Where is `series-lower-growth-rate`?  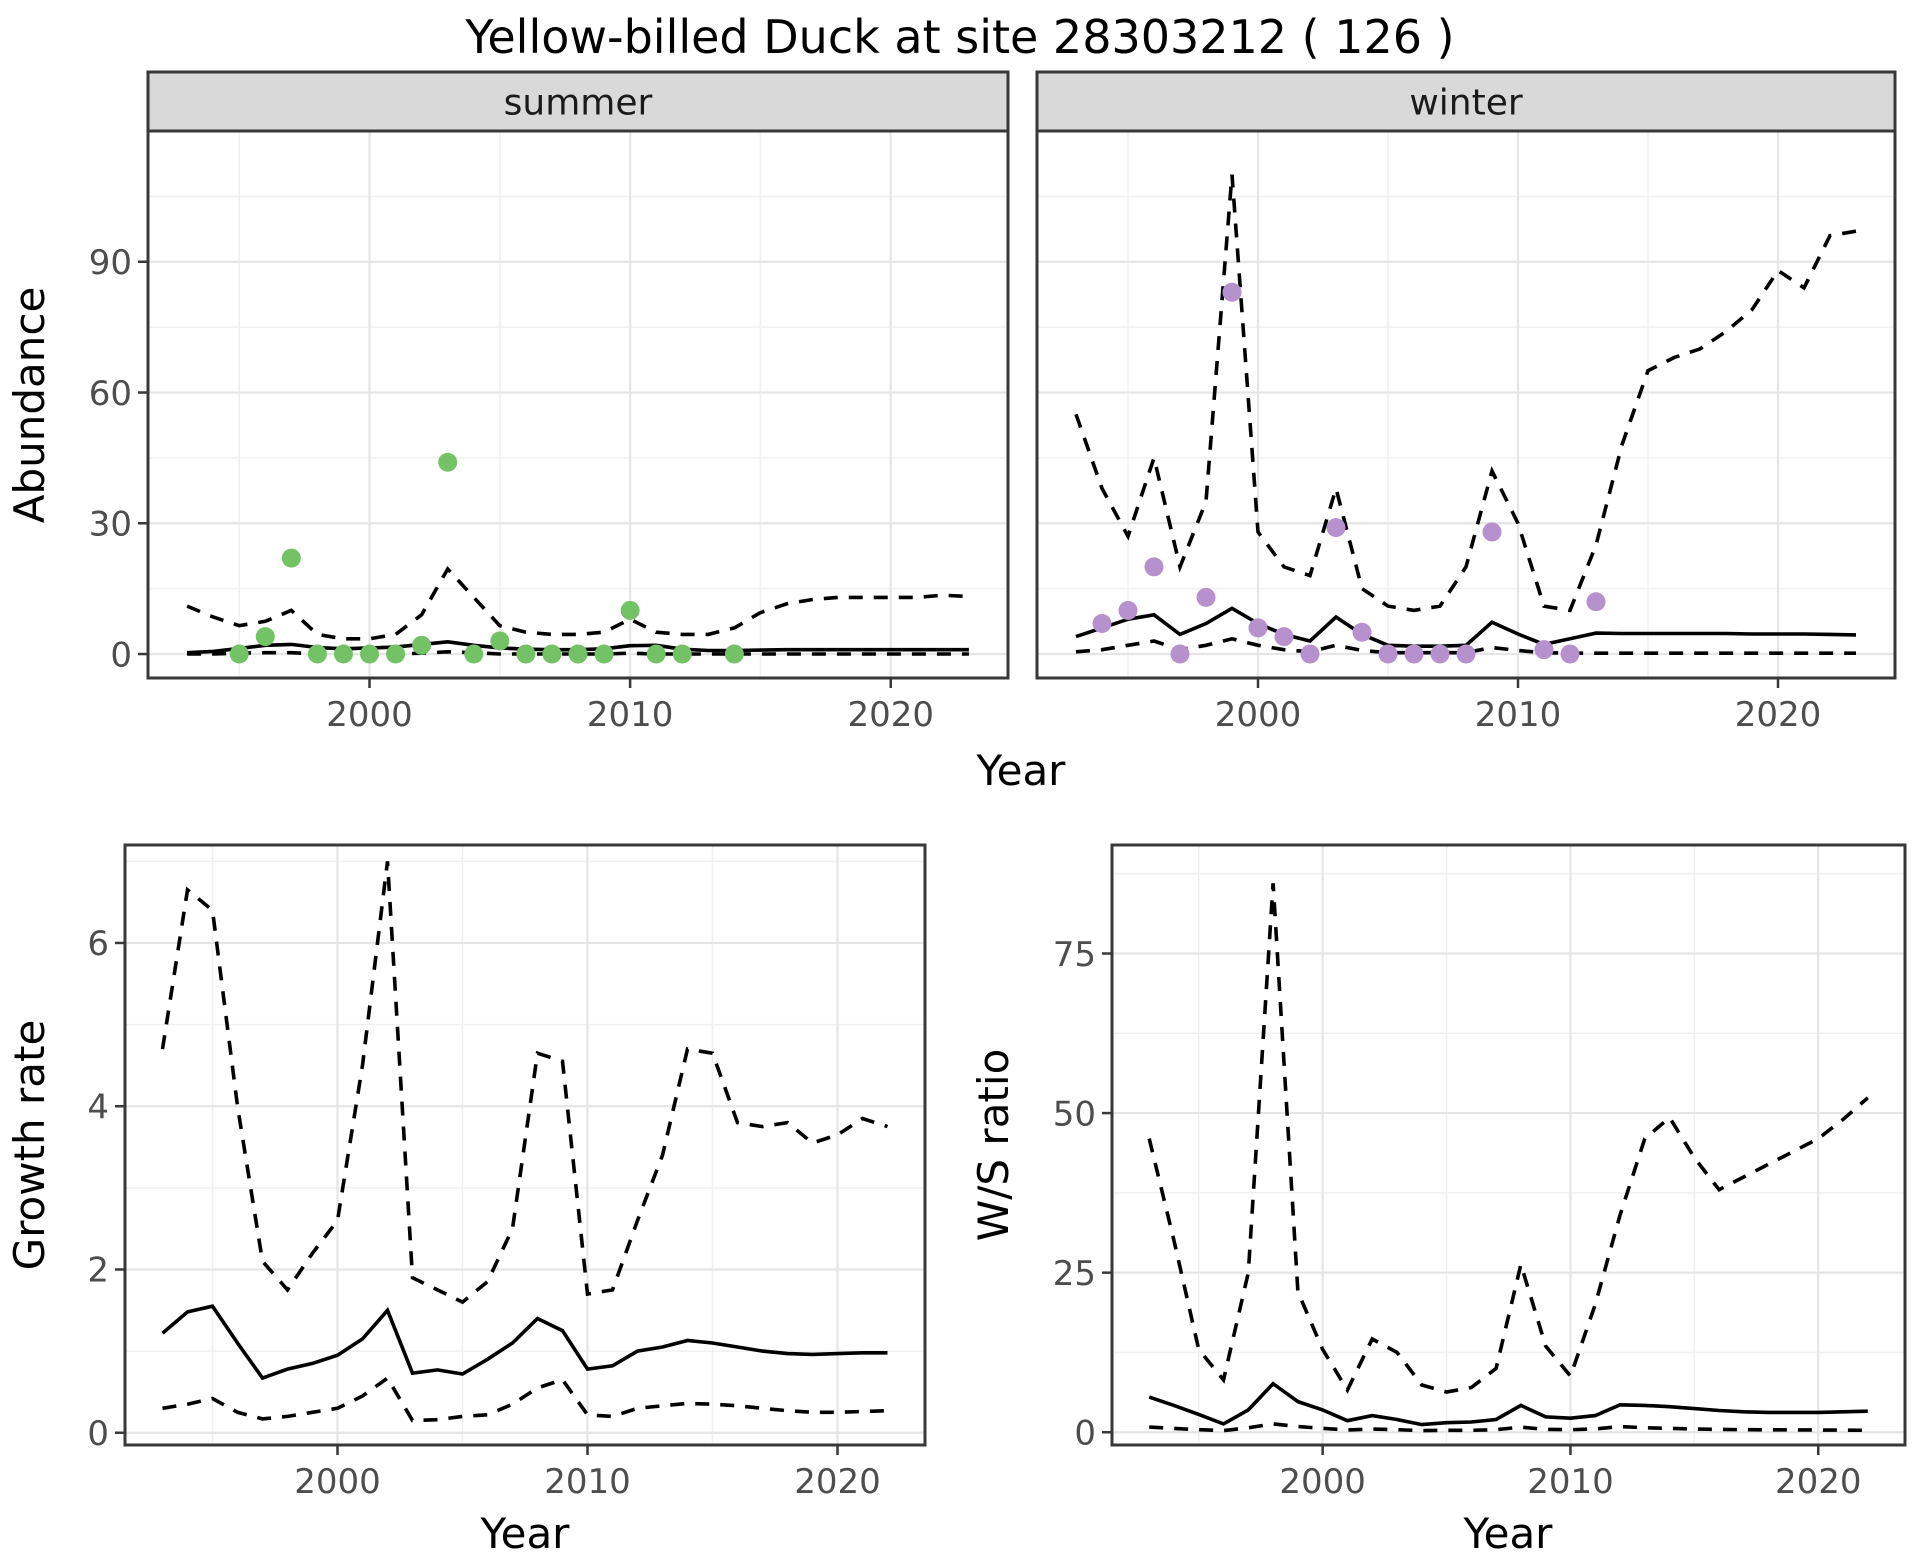 series-lower-growth-rate is located at coordinates (525, 1399).